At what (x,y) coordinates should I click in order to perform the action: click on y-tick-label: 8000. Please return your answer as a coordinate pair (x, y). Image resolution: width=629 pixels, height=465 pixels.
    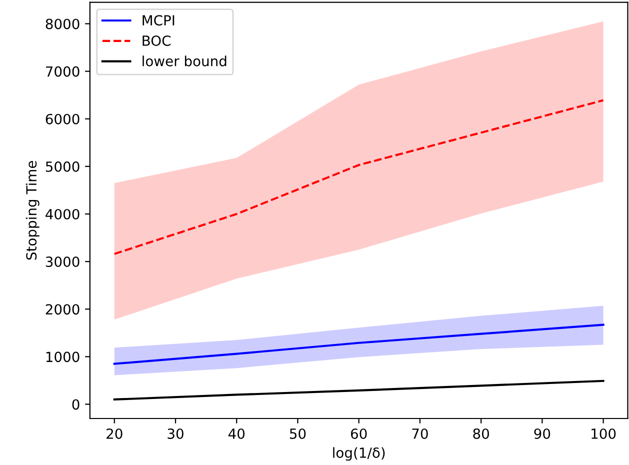
    Looking at the image, I should click on (63, 24).